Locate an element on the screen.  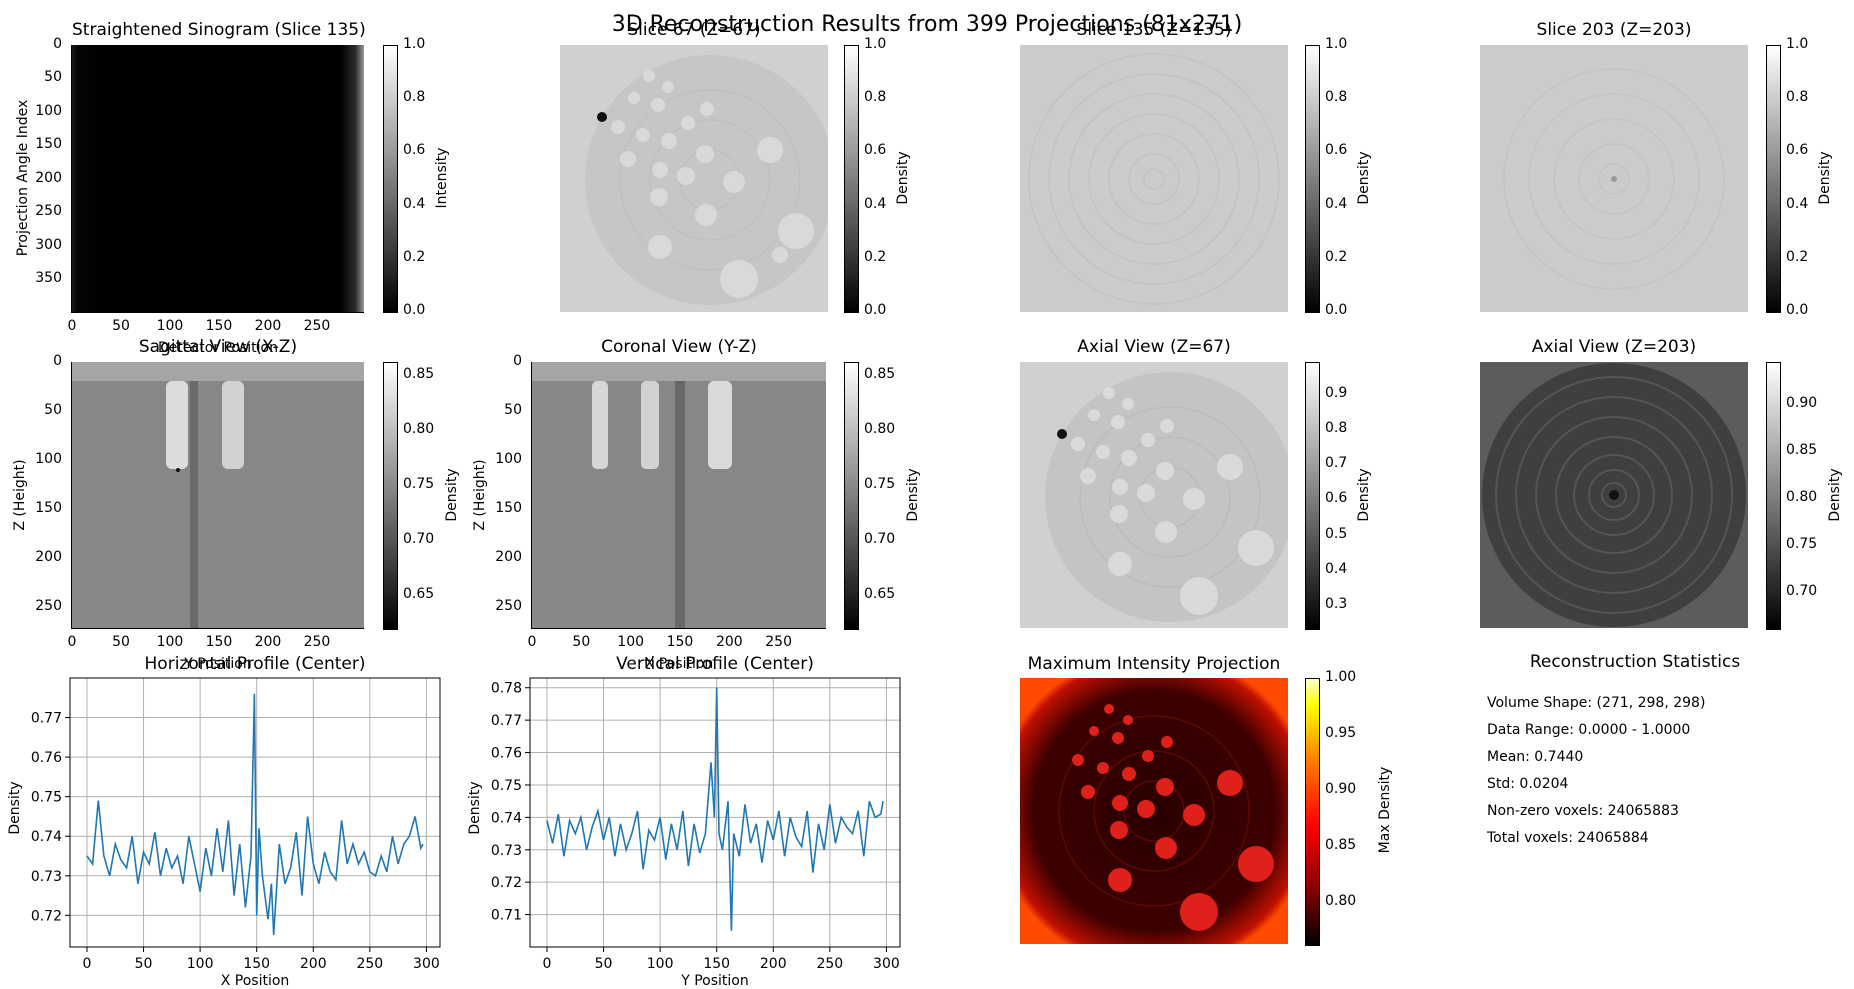
slice203-title: Slice 203 (Z=203) is located at coordinates (1614, 30).